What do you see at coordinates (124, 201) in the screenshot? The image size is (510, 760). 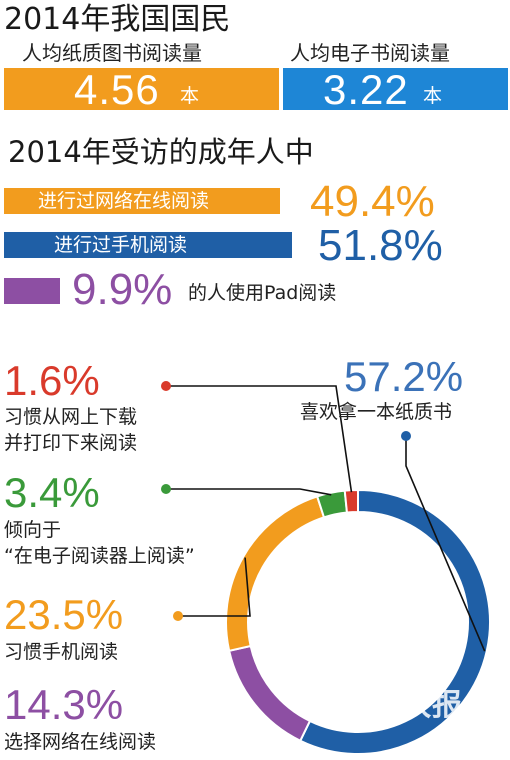 I see `online-reading-label: 进行过网络在线阅读` at bounding box center [124, 201].